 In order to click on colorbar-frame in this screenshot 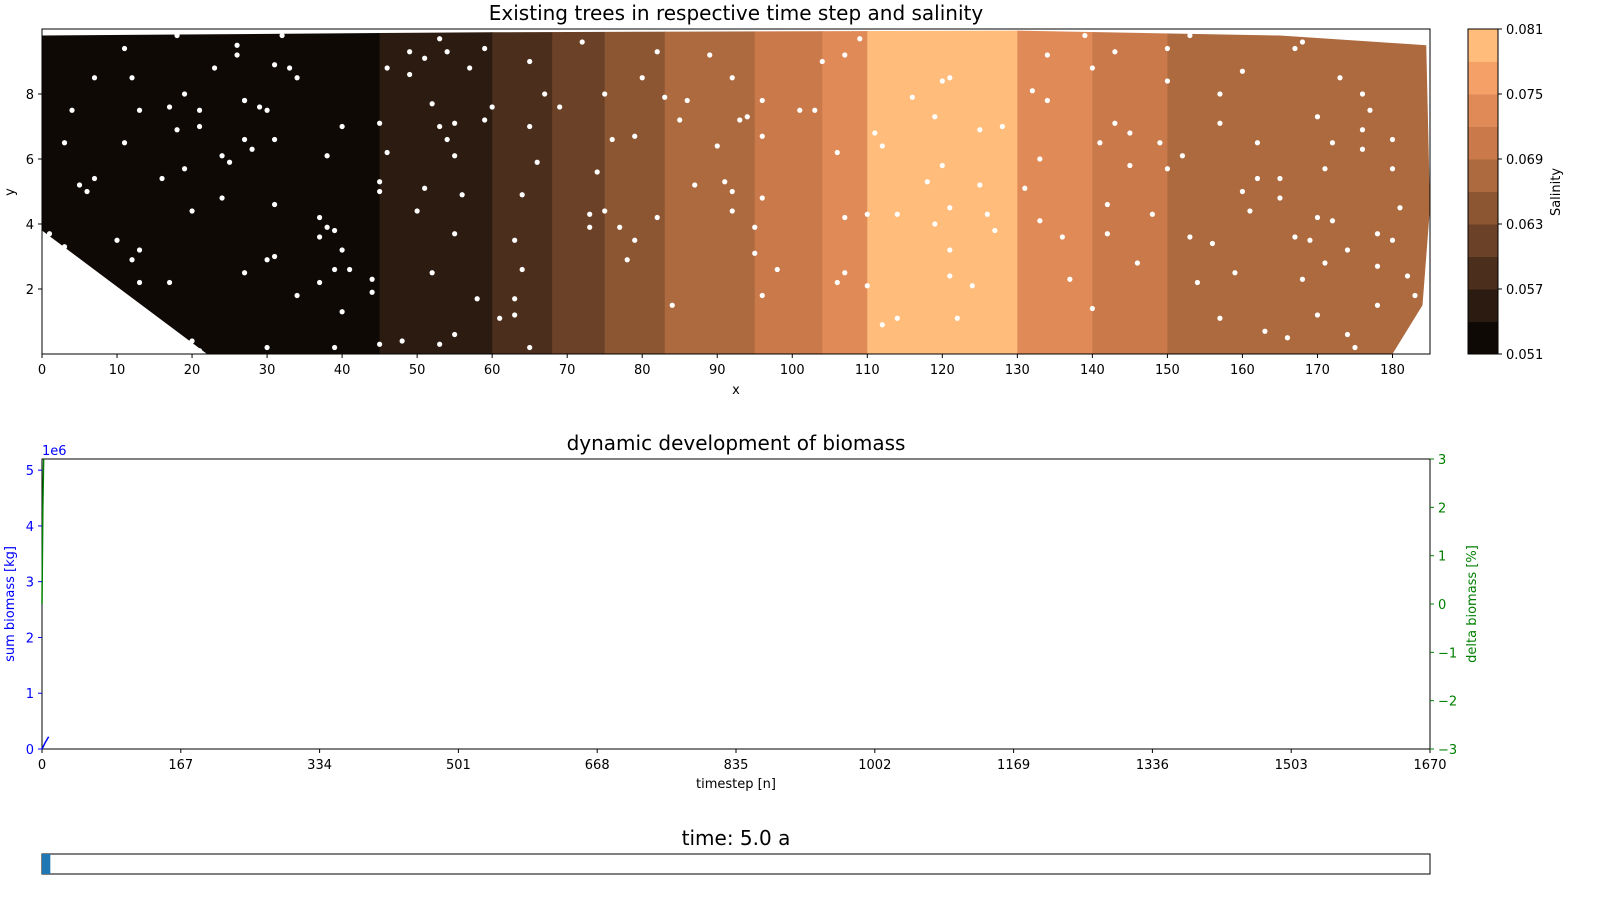, I will do `click(1483, 191)`.